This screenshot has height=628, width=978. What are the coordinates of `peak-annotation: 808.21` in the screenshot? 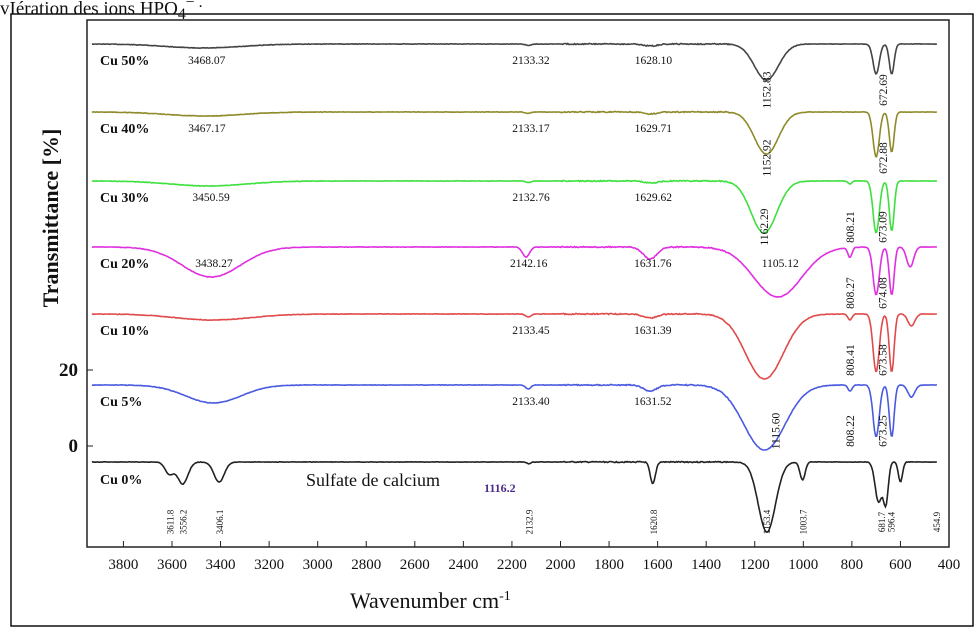 It's located at (851, 227).